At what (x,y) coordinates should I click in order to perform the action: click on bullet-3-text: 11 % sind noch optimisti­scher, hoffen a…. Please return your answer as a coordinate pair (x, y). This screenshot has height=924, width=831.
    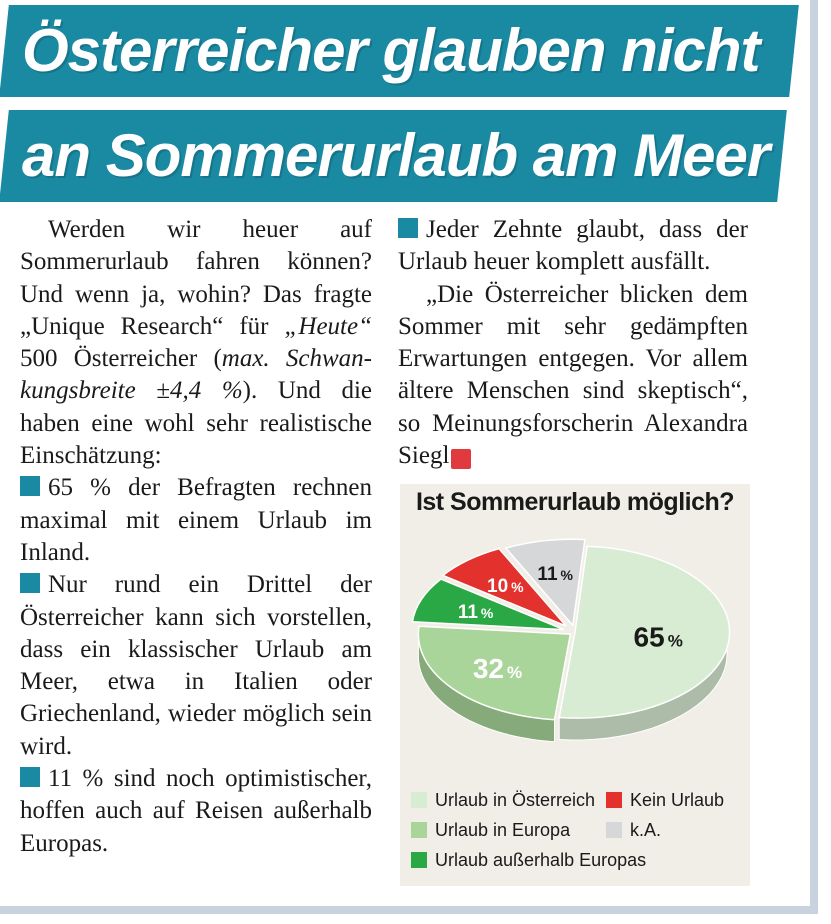
    Looking at the image, I should click on (196, 811).